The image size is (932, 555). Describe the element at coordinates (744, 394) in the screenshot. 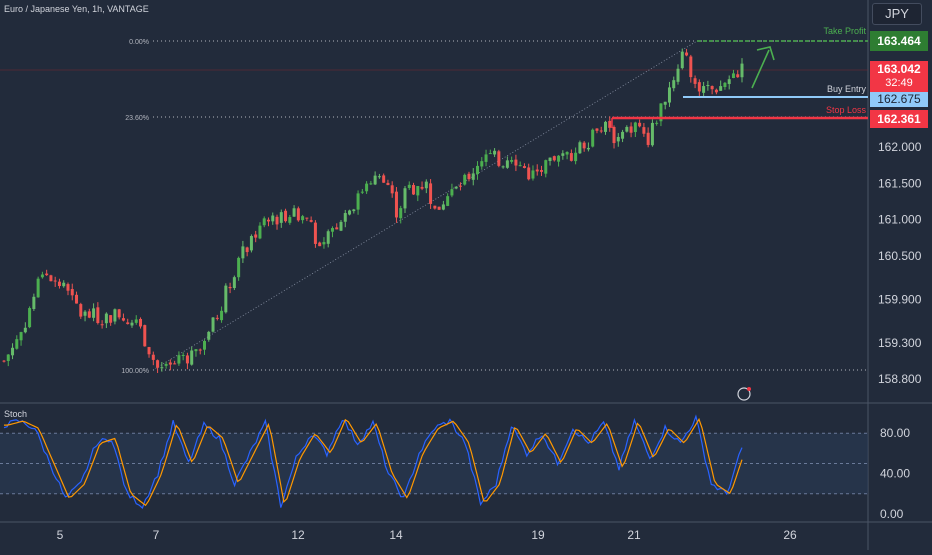

I see `replay-icon` at that location.